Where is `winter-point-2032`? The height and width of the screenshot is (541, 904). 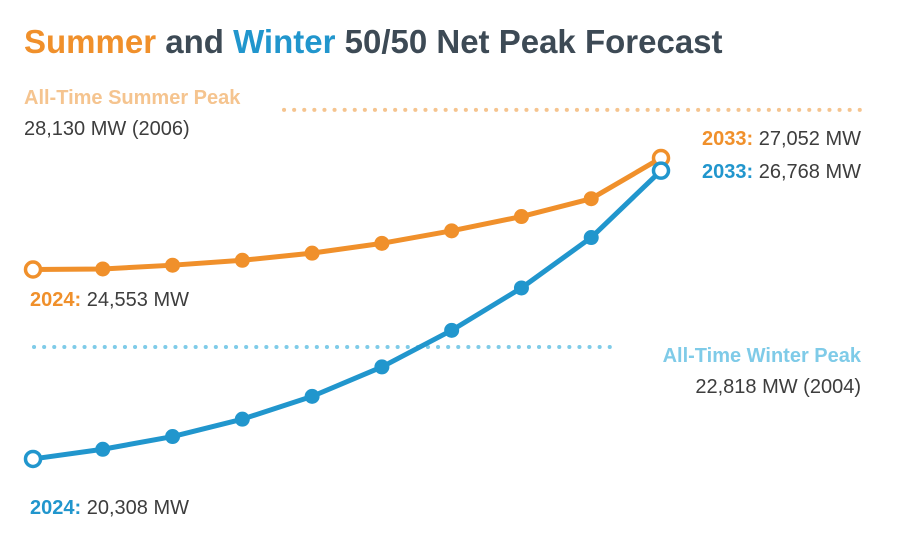
winter-point-2032 is located at coordinates (591, 238).